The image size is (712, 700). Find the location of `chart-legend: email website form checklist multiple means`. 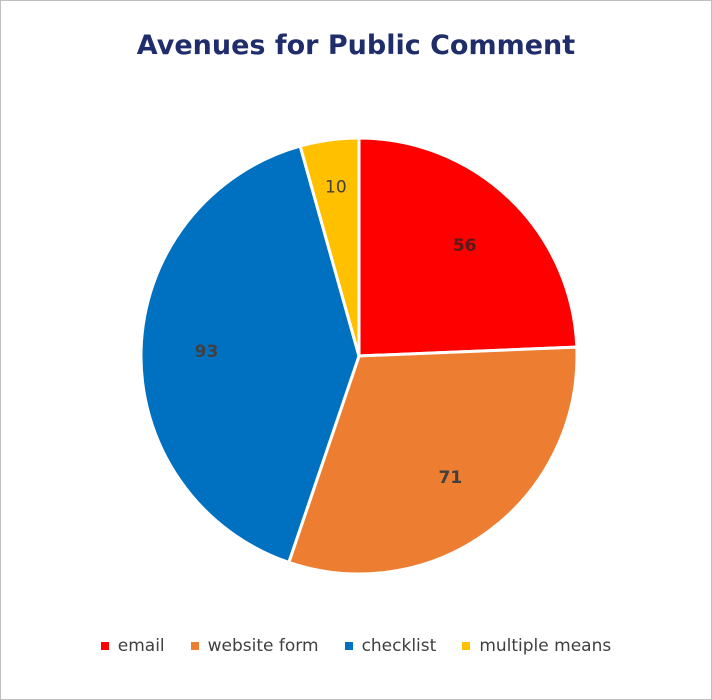

chart-legend: email website form checklist multiple means is located at coordinates (356, 646).